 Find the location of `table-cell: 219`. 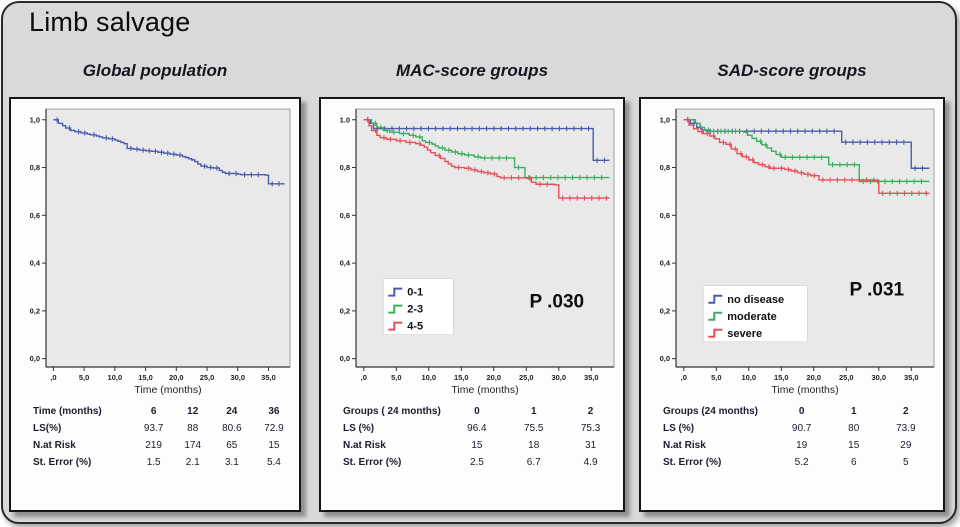

table-cell: 219 is located at coordinates (153, 445).